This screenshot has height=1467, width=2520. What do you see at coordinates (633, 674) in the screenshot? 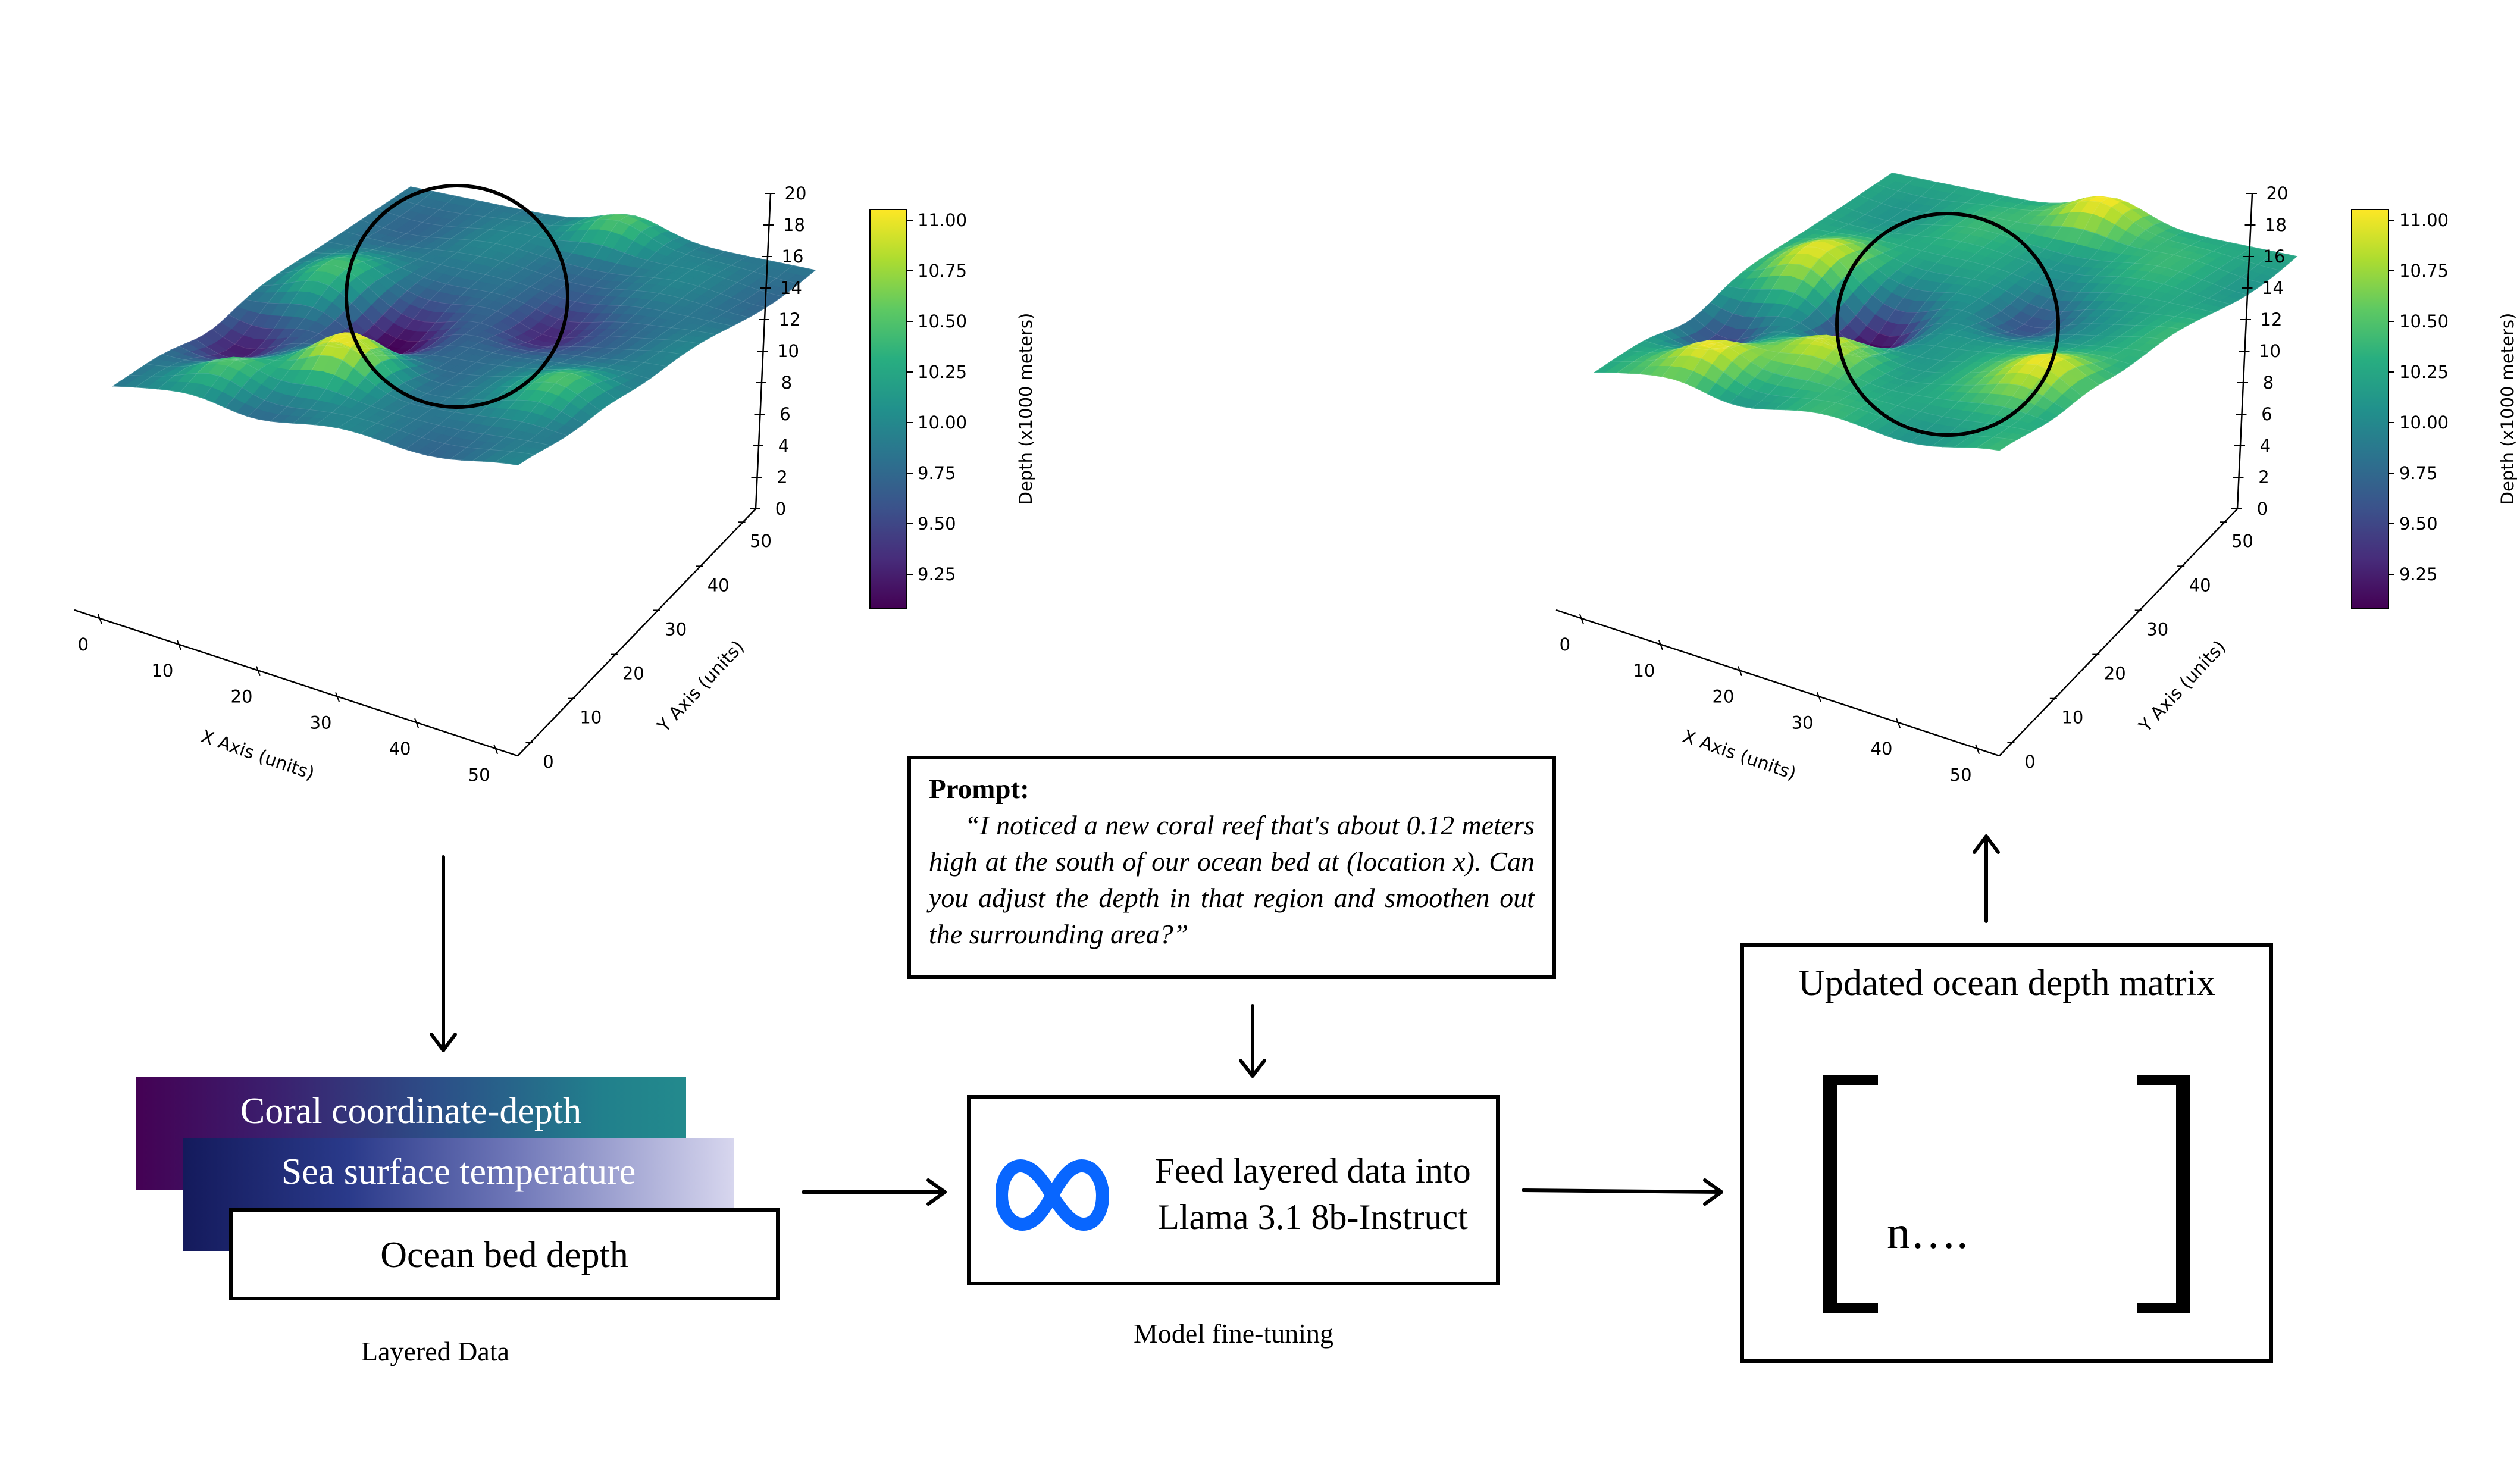
I see `y-tick-label: 20` at bounding box center [633, 674].